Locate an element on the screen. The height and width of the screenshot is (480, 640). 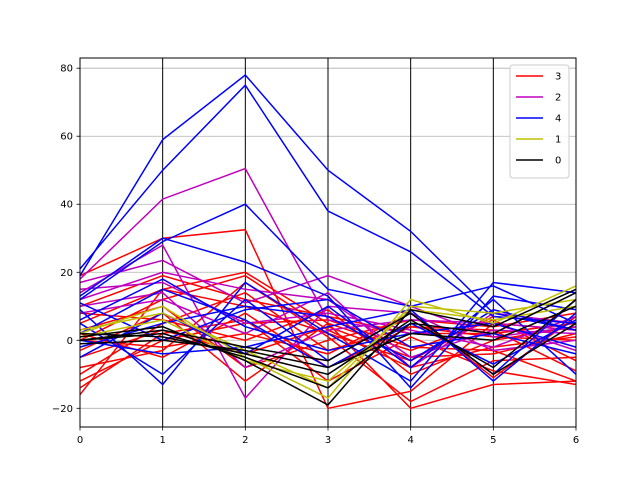
y-tick-label: 0 is located at coordinates (70, 341).